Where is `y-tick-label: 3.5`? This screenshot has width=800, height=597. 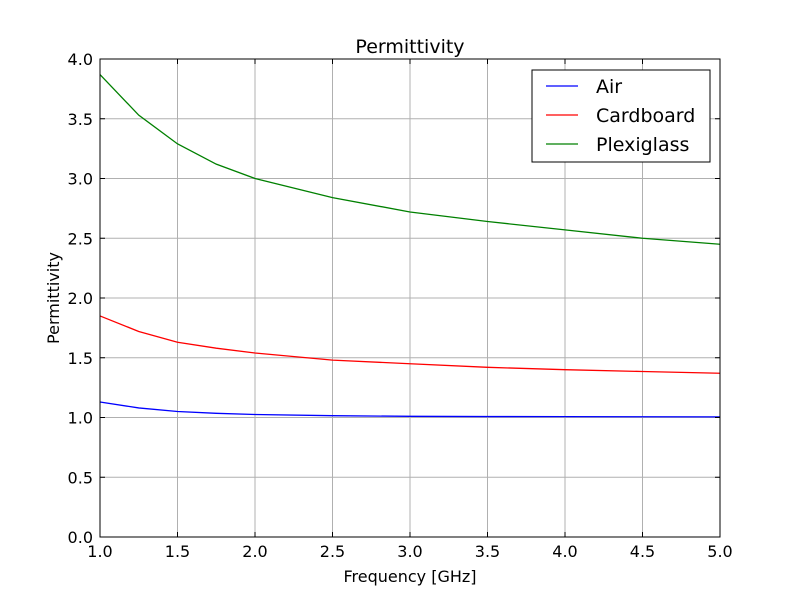 y-tick-label: 3.5 is located at coordinates (80, 119).